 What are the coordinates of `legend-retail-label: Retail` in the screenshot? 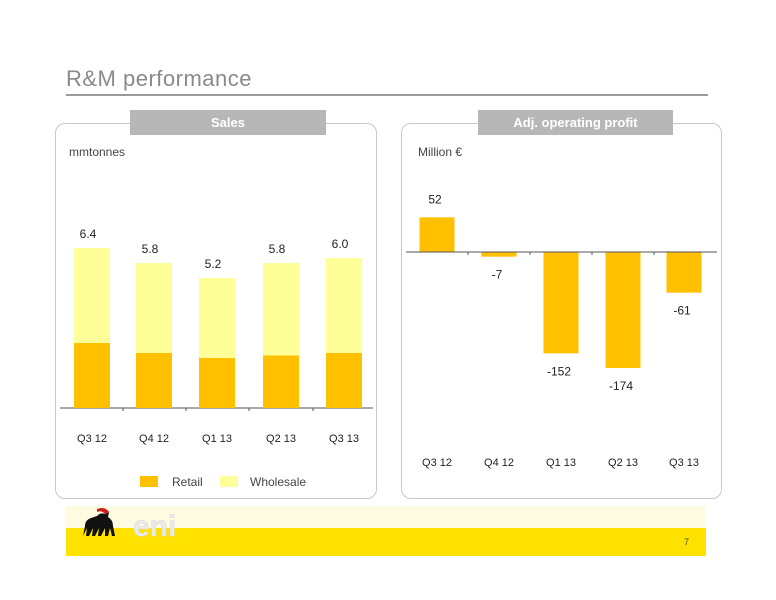 It's located at (187, 482).